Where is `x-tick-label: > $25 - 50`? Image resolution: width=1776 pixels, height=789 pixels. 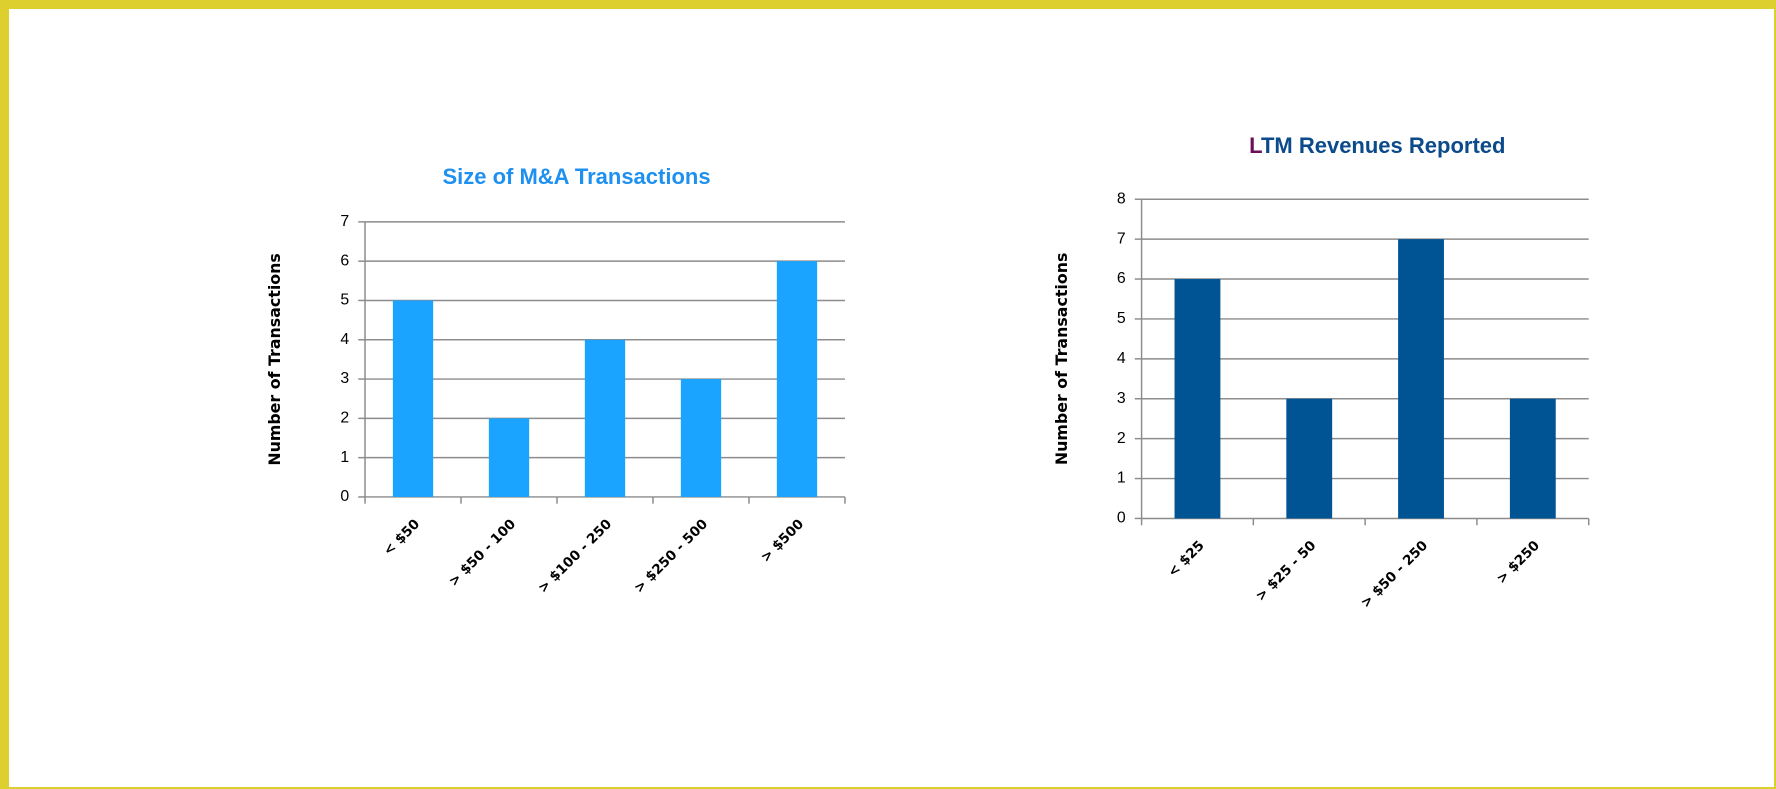 x-tick-label: > $25 - 50 is located at coordinates (1286, 571).